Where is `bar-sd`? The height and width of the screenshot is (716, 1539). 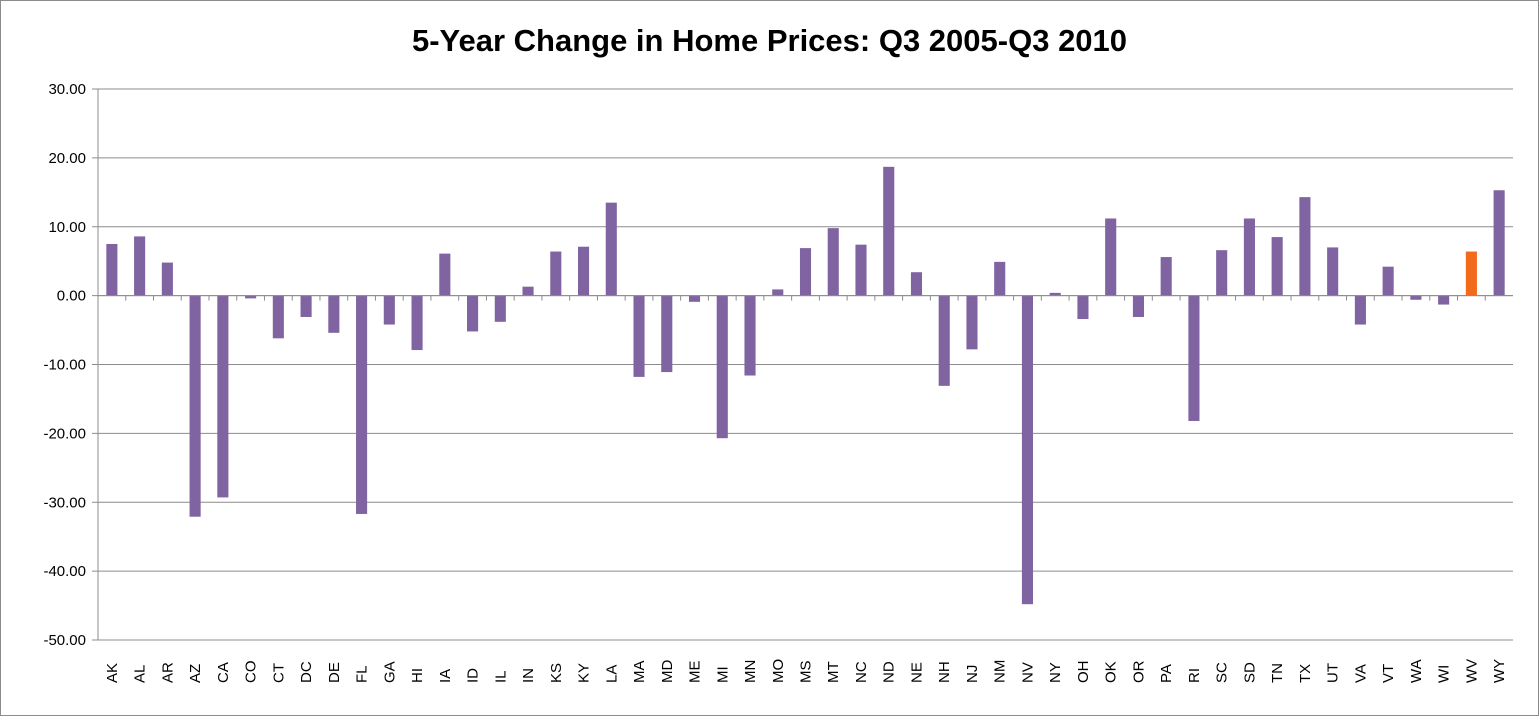 bar-sd is located at coordinates (1249, 257).